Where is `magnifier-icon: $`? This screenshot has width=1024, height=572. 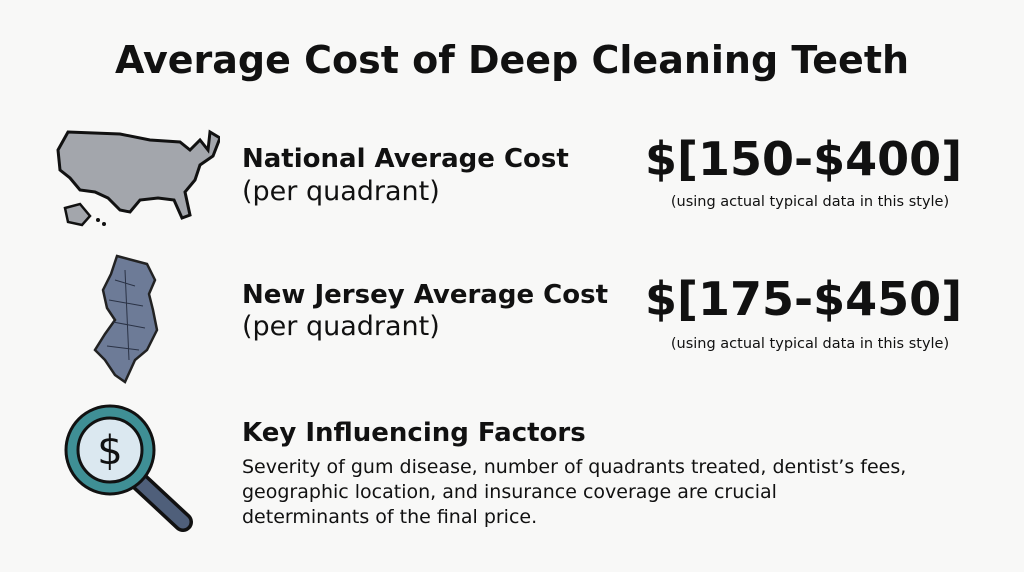 magnifier-icon: $ is located at coordinates (128, 468).